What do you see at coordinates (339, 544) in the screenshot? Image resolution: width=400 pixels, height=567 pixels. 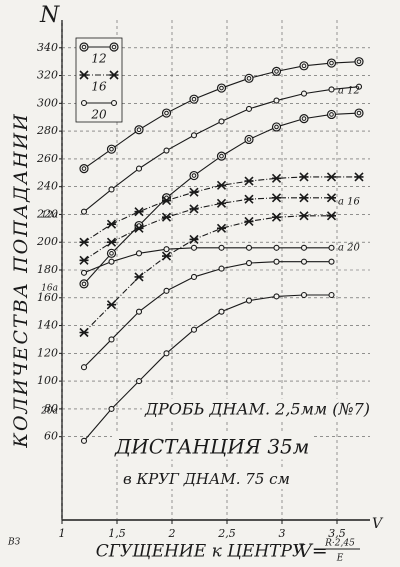 I see `x-formula-num: R·2,45` at bounding box center [339, 544].